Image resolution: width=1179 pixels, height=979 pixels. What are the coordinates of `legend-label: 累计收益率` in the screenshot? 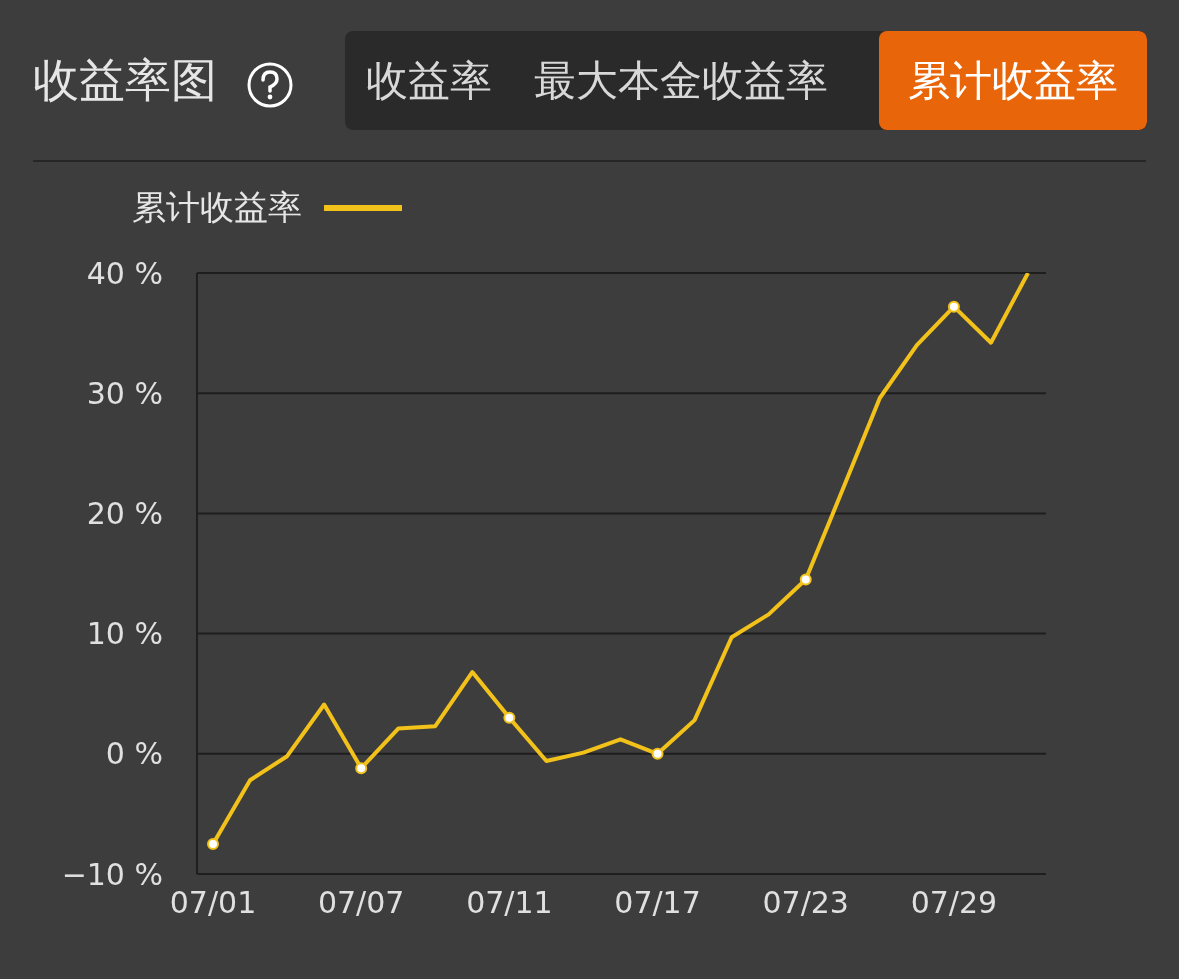 It's located at (217, 207).